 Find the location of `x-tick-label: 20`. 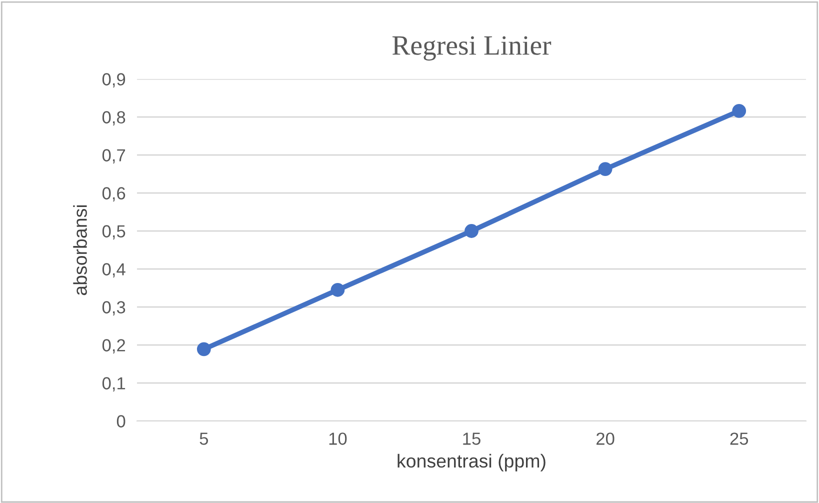

x-tick-label: 20 is located at coordinates (605, 438).